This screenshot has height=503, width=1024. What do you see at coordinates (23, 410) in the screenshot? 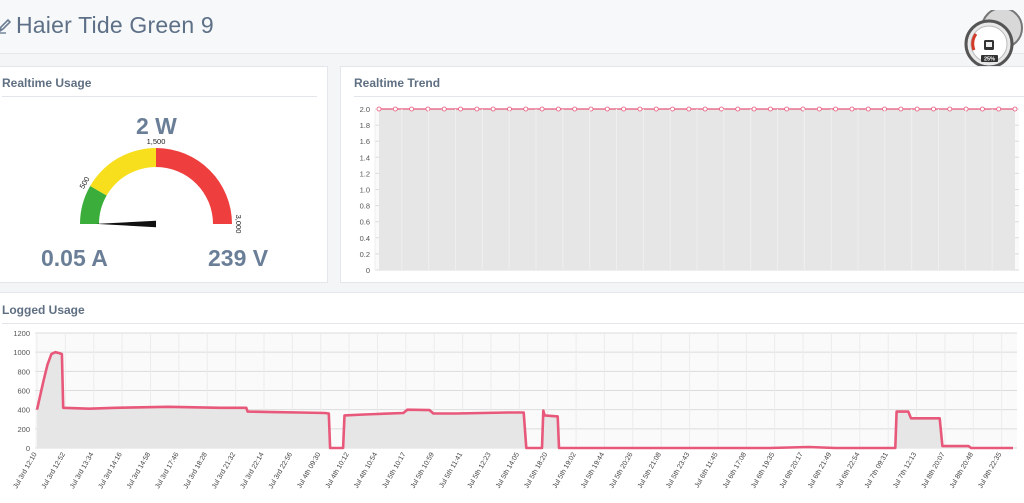
I see `y-tick-label: 400` at bounding box center [23, 410].